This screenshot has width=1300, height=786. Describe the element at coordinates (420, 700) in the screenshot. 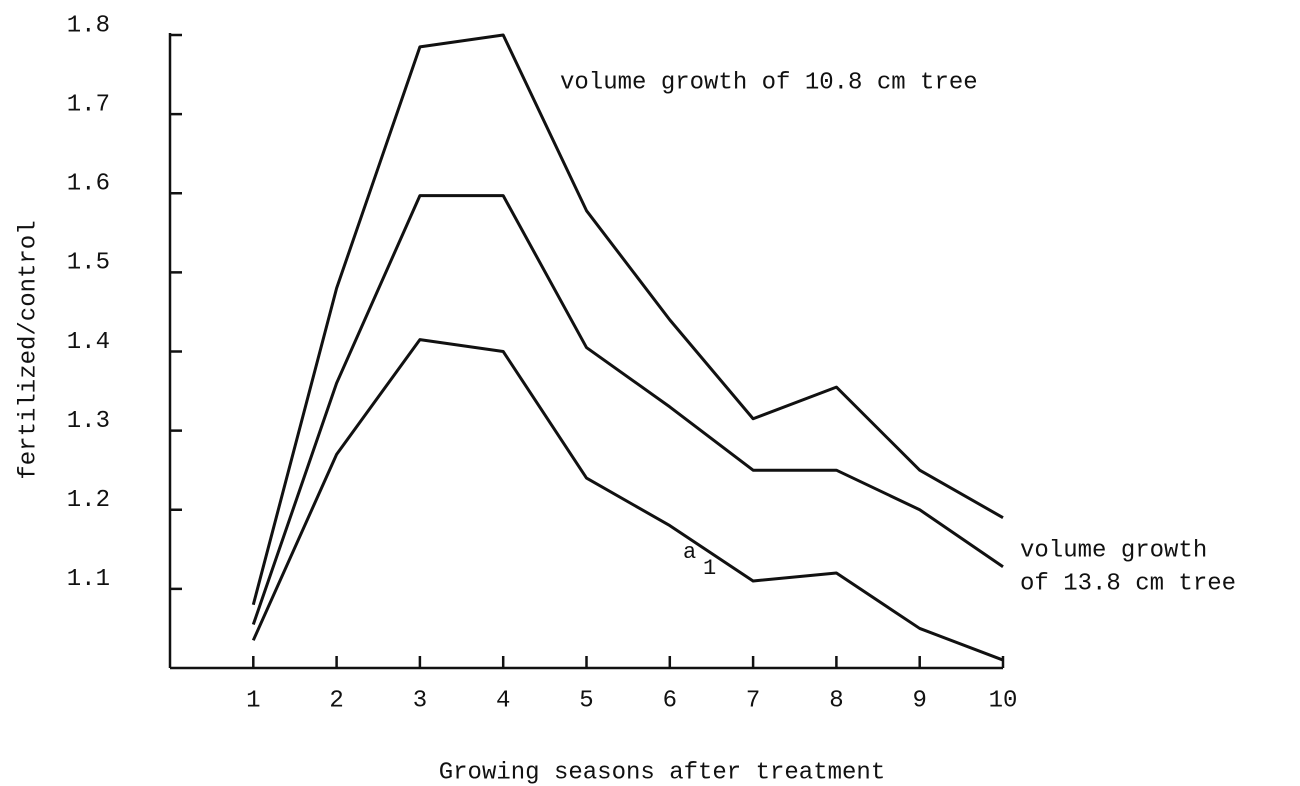

I see `x-tick-label: 3` at that location.